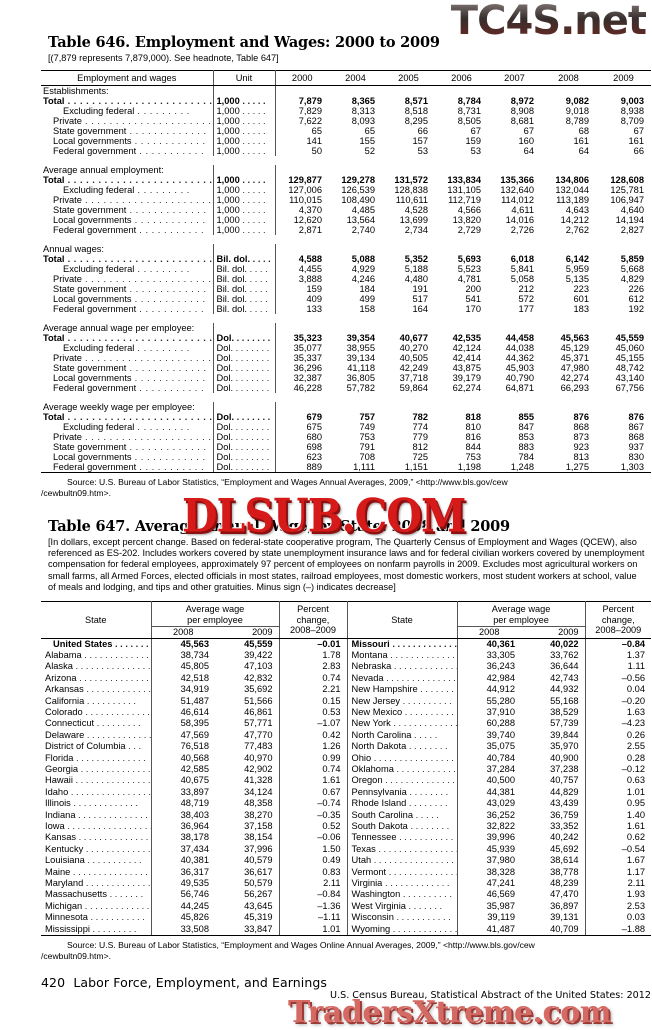 The height and width of the screenshot is (1030, 652). I want to click on wage-value-2008: 37,434, so click(194, 848).